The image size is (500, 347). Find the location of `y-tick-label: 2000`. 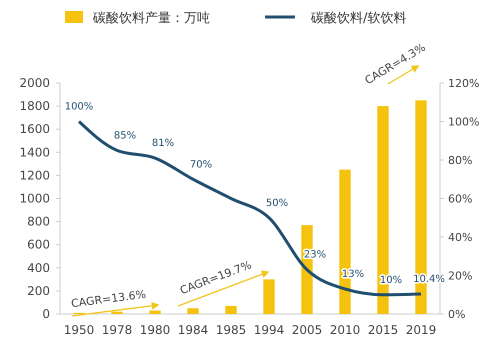

y-tick-label: 2000 is located at coordinates (34, 83).